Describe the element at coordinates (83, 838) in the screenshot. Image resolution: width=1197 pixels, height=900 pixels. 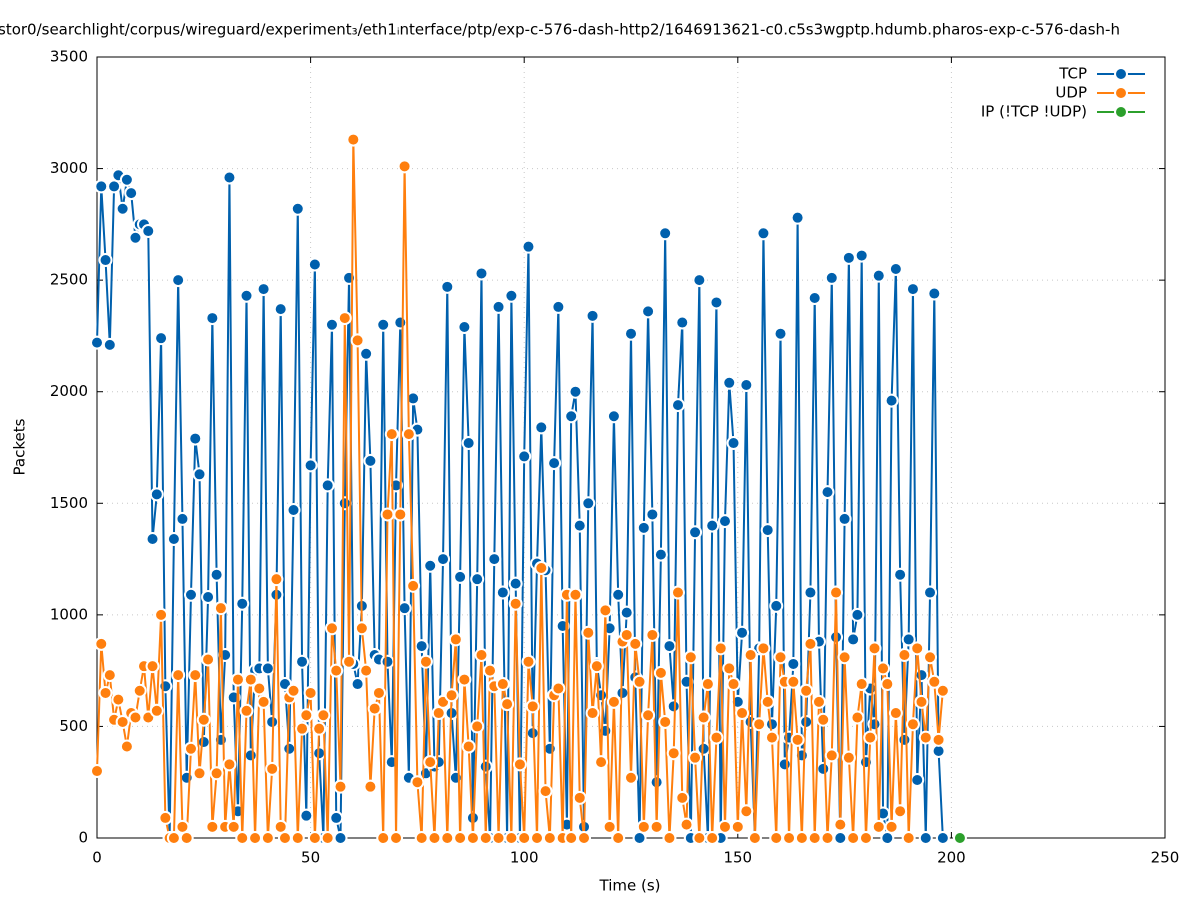
I see `y-tick-label: 0` at that location.